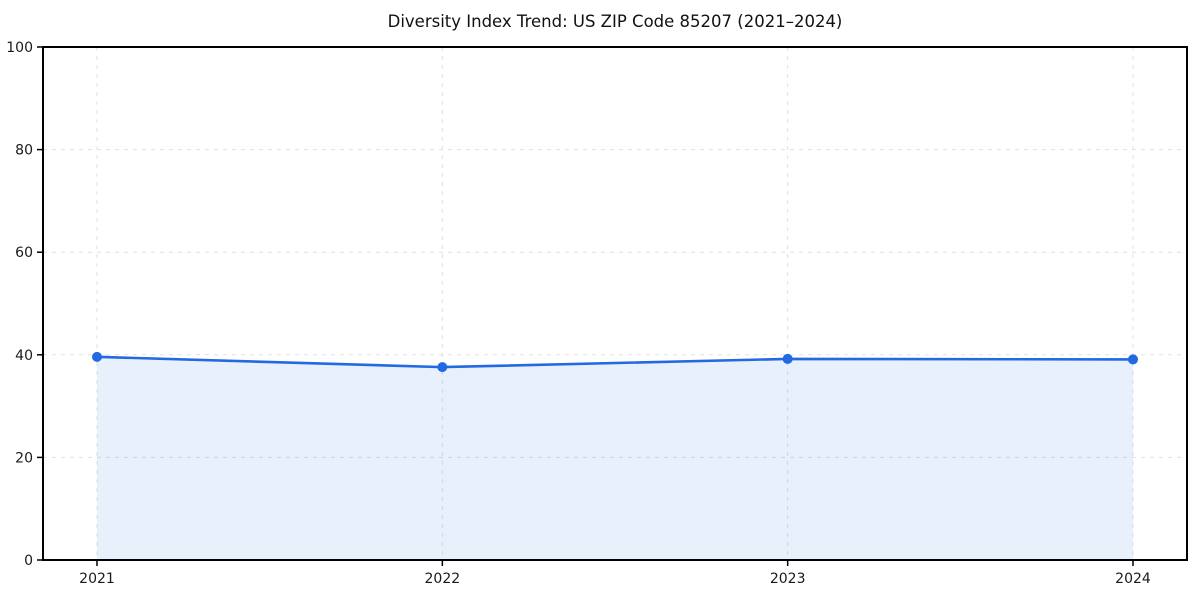  I want to click on x-tick-label: 2023, so click(788, 579).